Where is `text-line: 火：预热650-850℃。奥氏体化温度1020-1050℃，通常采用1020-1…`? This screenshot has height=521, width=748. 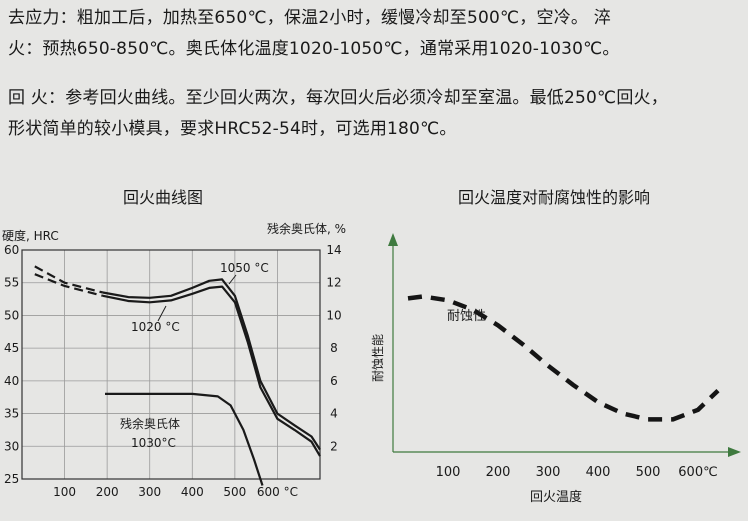
text-line: 火：预热650-850℃。奥氏体化温度1020-1050℃，通常采用1020-1… is located at coordinates (314, 49).